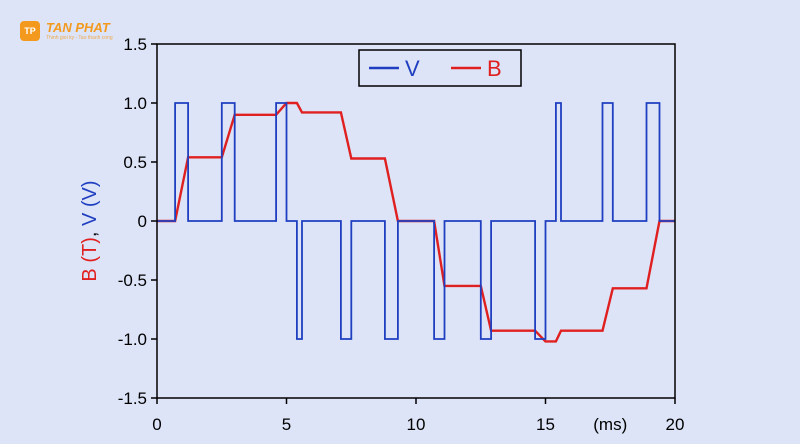  What do you see at coordinates (30, 31) in the screenshot?
I see `logo-mark-icon: TP` at bounding box center [30, 31].